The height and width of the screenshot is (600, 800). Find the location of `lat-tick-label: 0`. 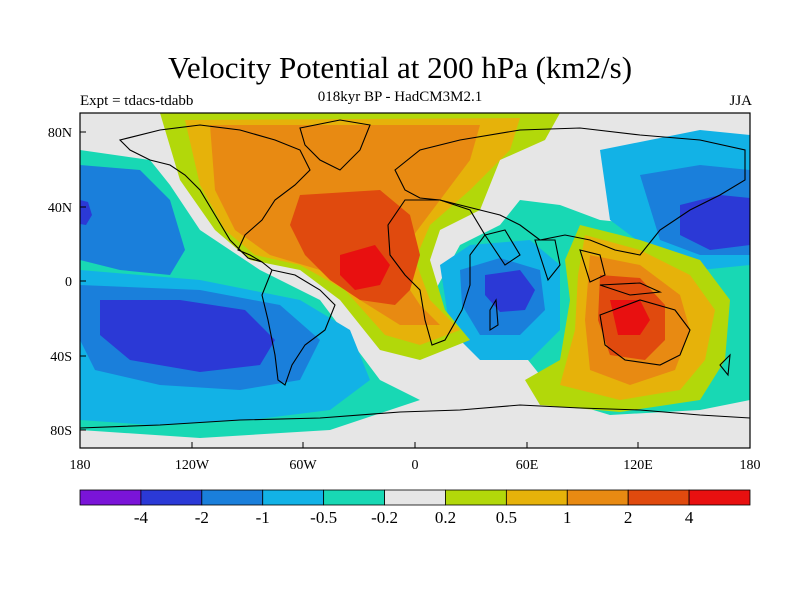

lat-tick-label: 0 is located at coordinates (68, 282).